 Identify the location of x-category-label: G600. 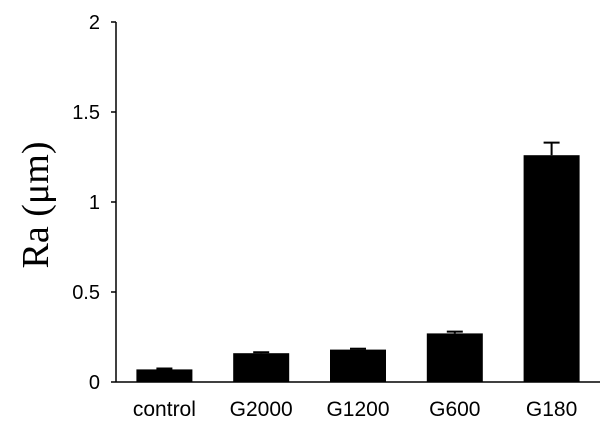
(454, 409).